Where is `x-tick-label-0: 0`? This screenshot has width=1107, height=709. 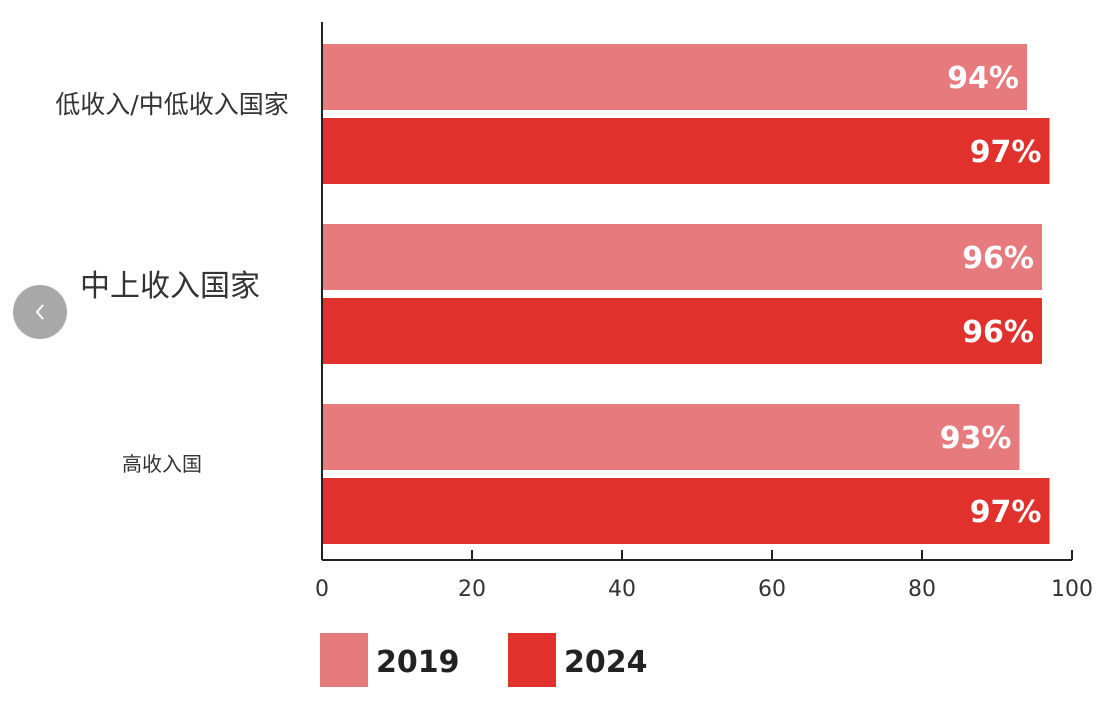 x-tick-label-0: 0 is located at coordinates (322, 589).